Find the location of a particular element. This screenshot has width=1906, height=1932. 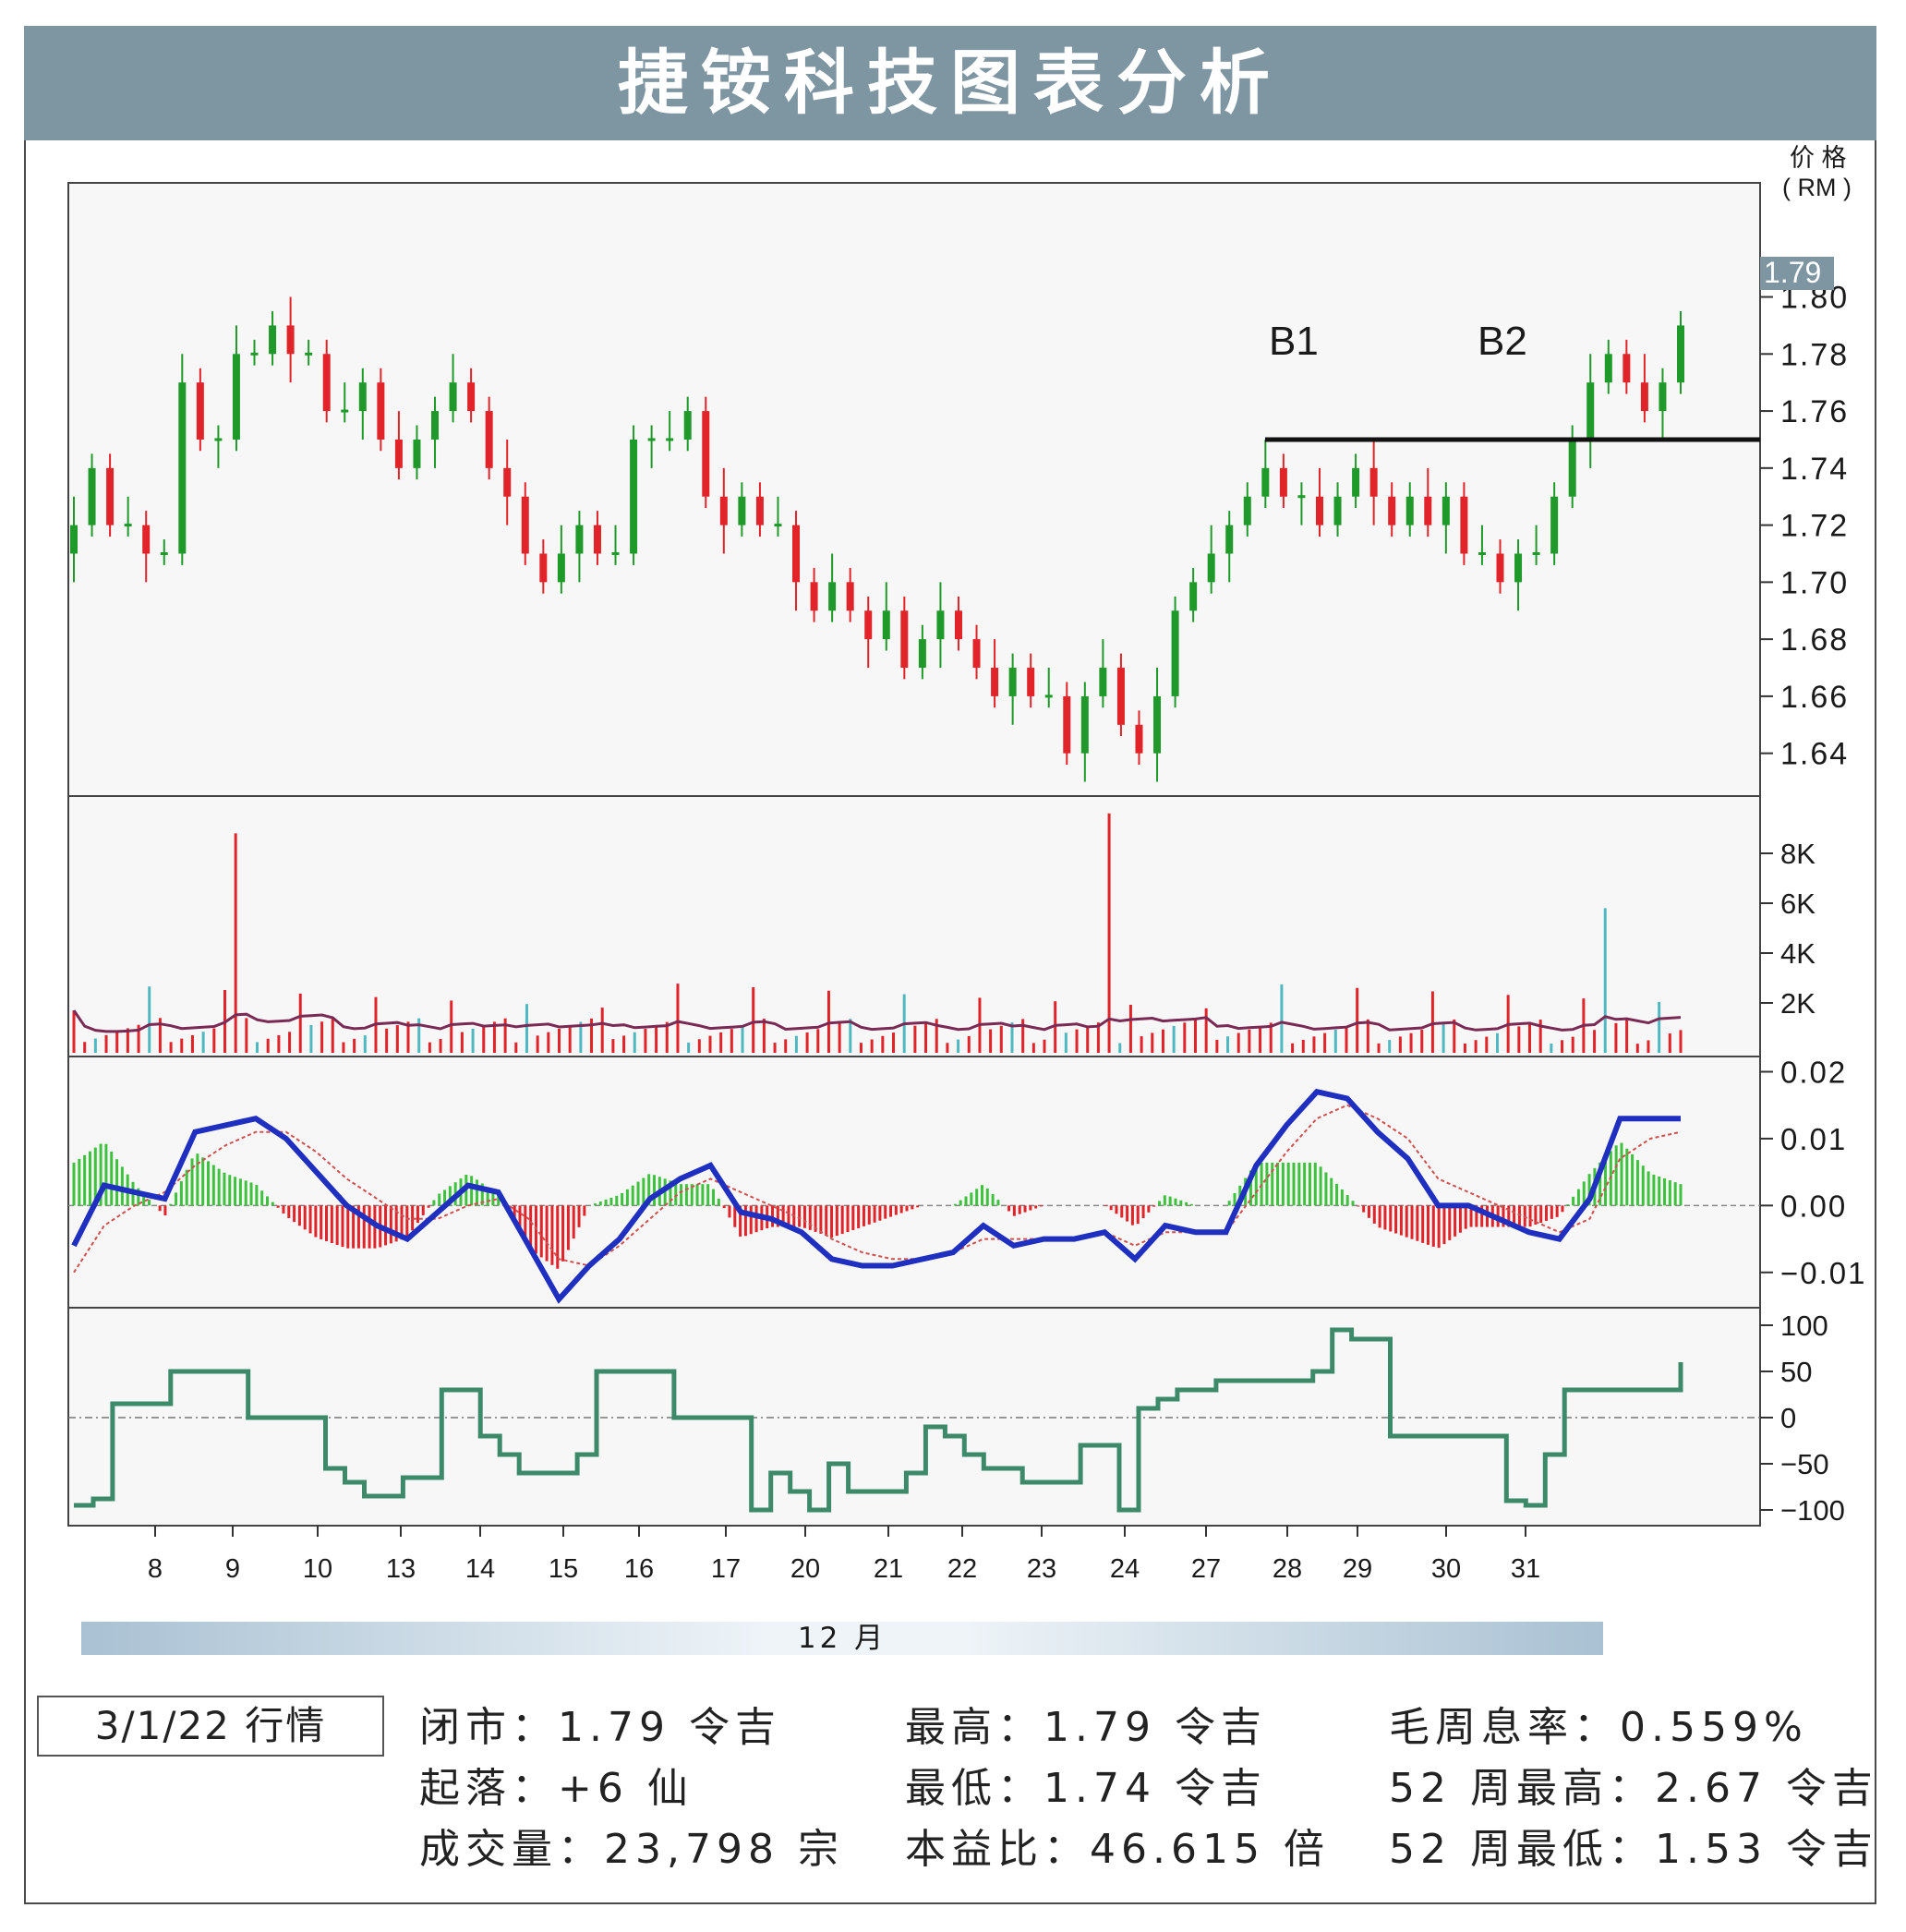

x-tick-label: 15 is located at coordinates (563, 1569).